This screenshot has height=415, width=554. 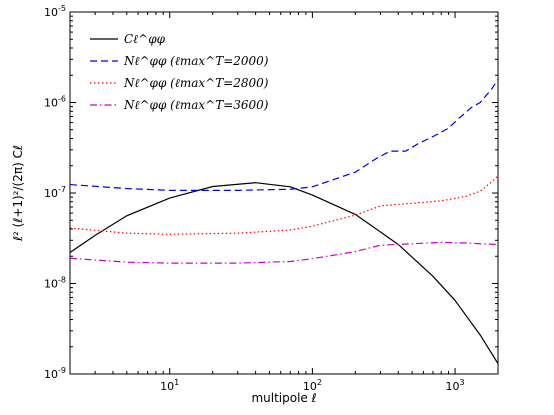 I want to click on legend-entry-1: Nℓ^φφ (ℓmax^T=2000), so click(x=179, y=61).